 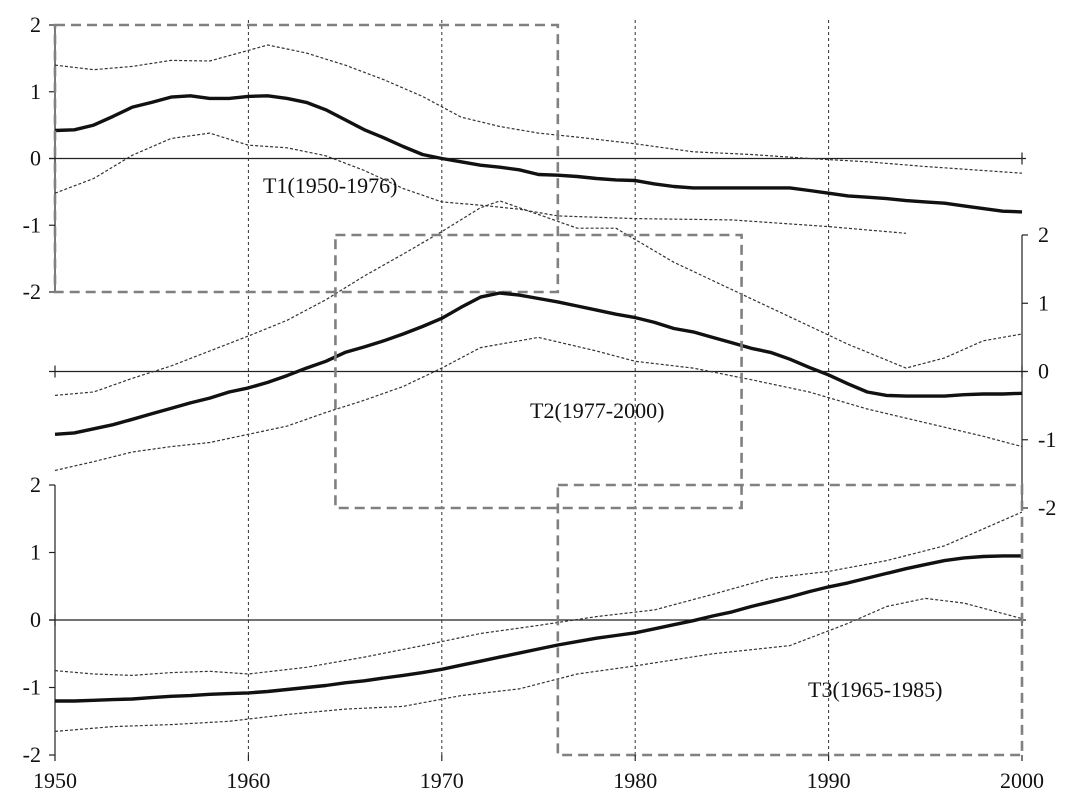 I want to click on bottom-y-tick-label-3: -1, so click(x=32, y=687).